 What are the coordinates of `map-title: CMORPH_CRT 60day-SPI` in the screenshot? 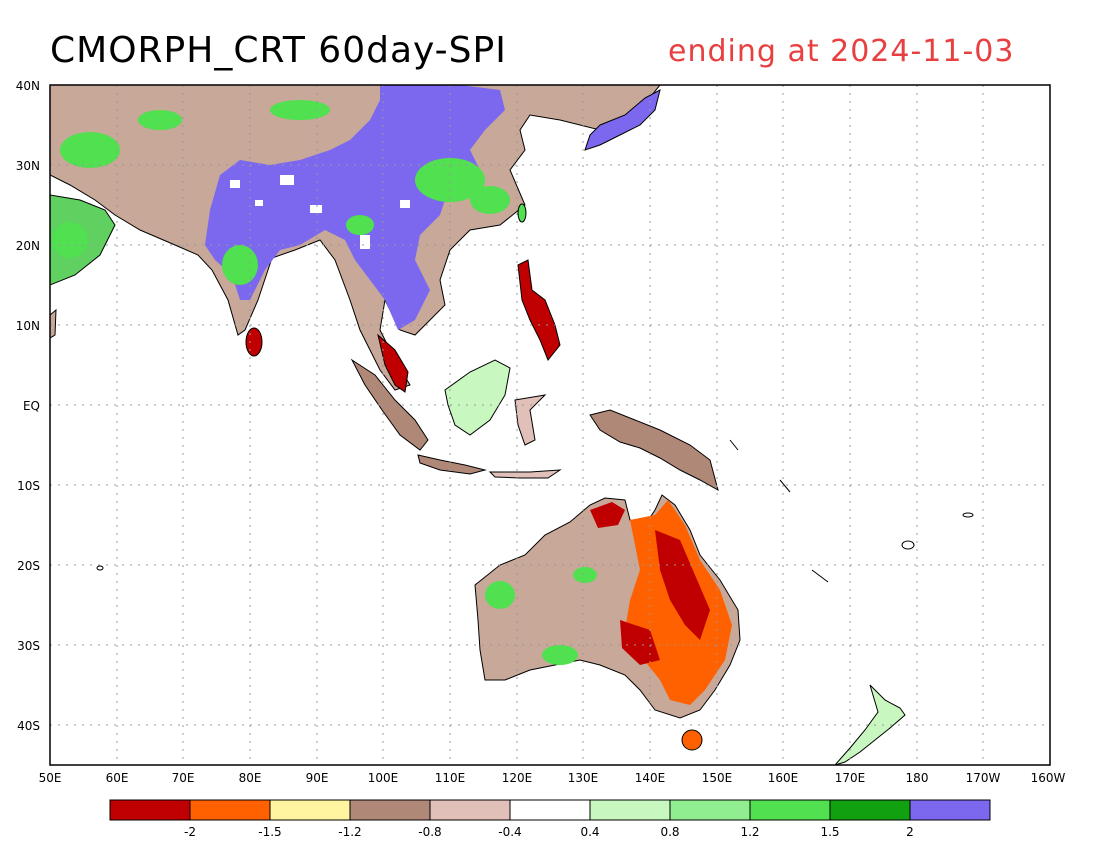 It's located at (278, 50).